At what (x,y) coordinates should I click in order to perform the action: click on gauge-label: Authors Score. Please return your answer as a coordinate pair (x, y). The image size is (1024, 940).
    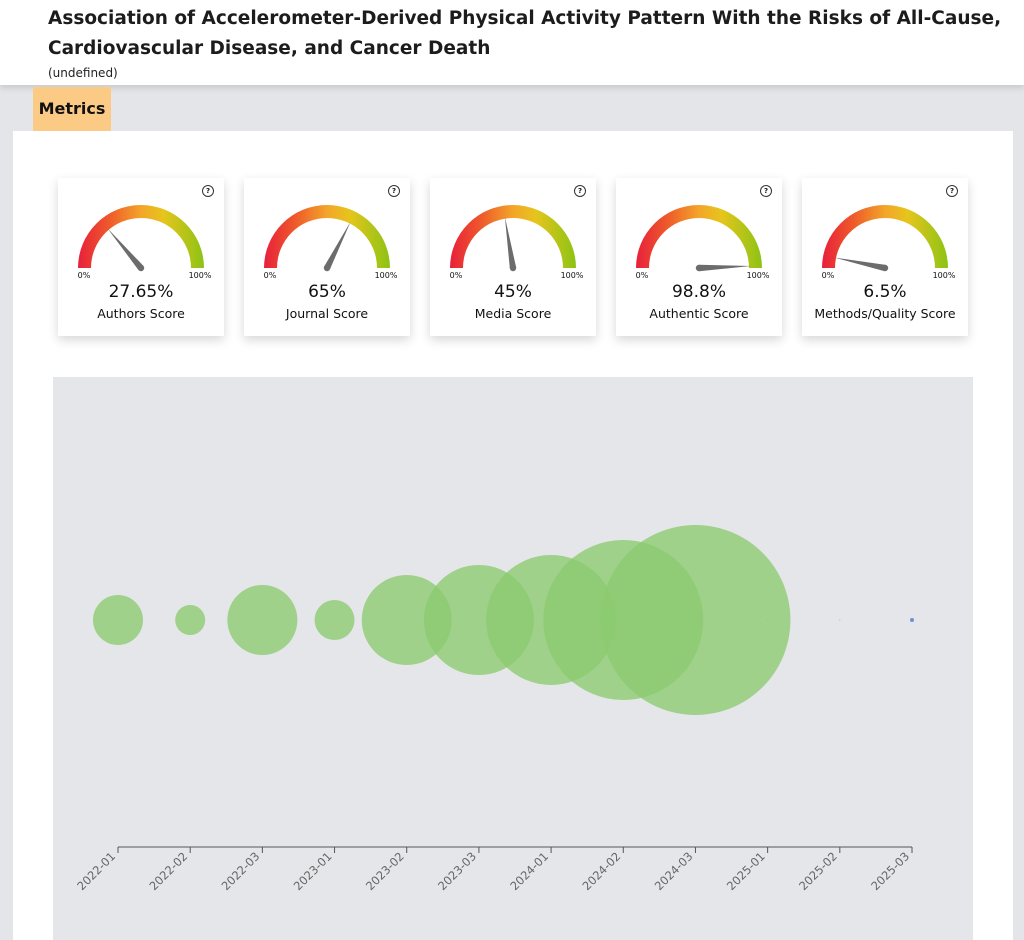
    Looking at the image, I should click on (141, 313).